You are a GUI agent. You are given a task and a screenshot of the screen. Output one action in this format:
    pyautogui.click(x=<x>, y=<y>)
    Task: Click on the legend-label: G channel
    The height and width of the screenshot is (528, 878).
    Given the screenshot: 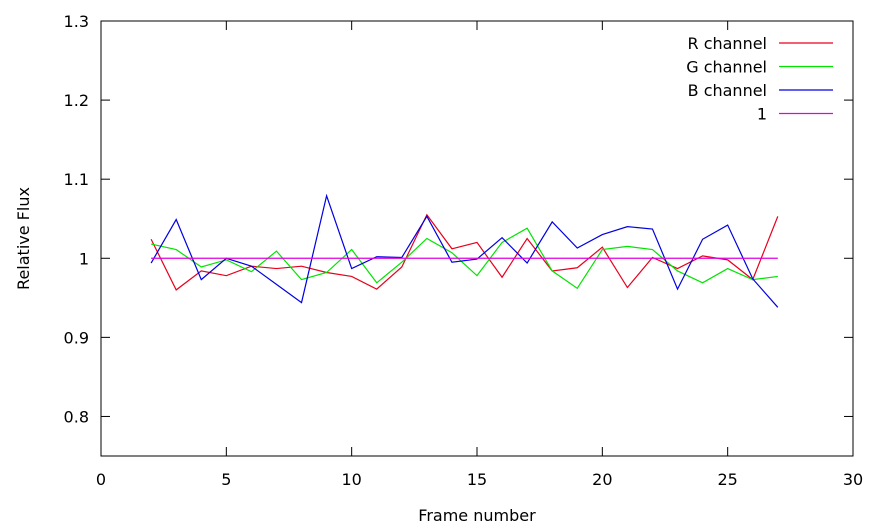 What is the action you would take?
    pyautogui.click(x=726, y=67)
    